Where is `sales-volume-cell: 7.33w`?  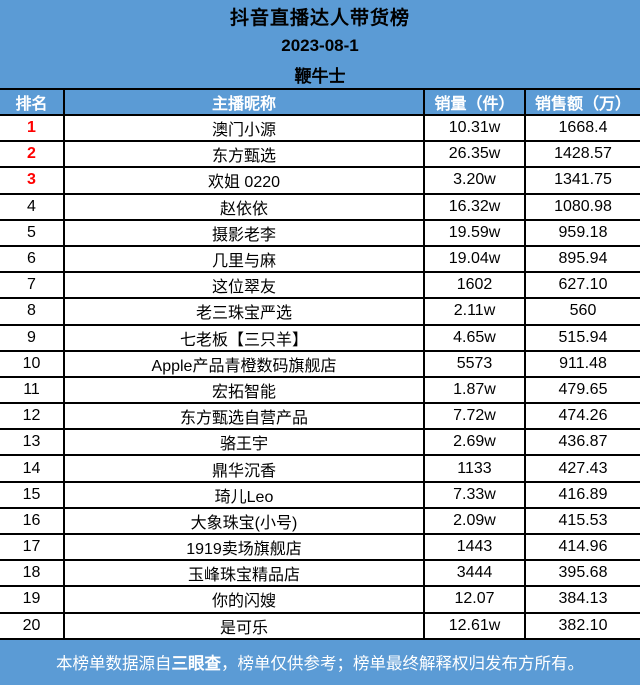 sales-volume-cell: 7.33w is located at coordinates (474, 494).